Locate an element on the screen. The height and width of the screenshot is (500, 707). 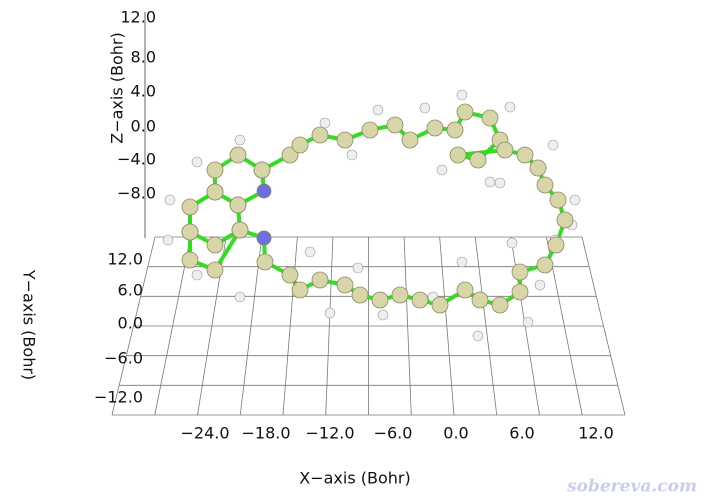
watermark: sobereva.com is located at coordinates (631, 487).